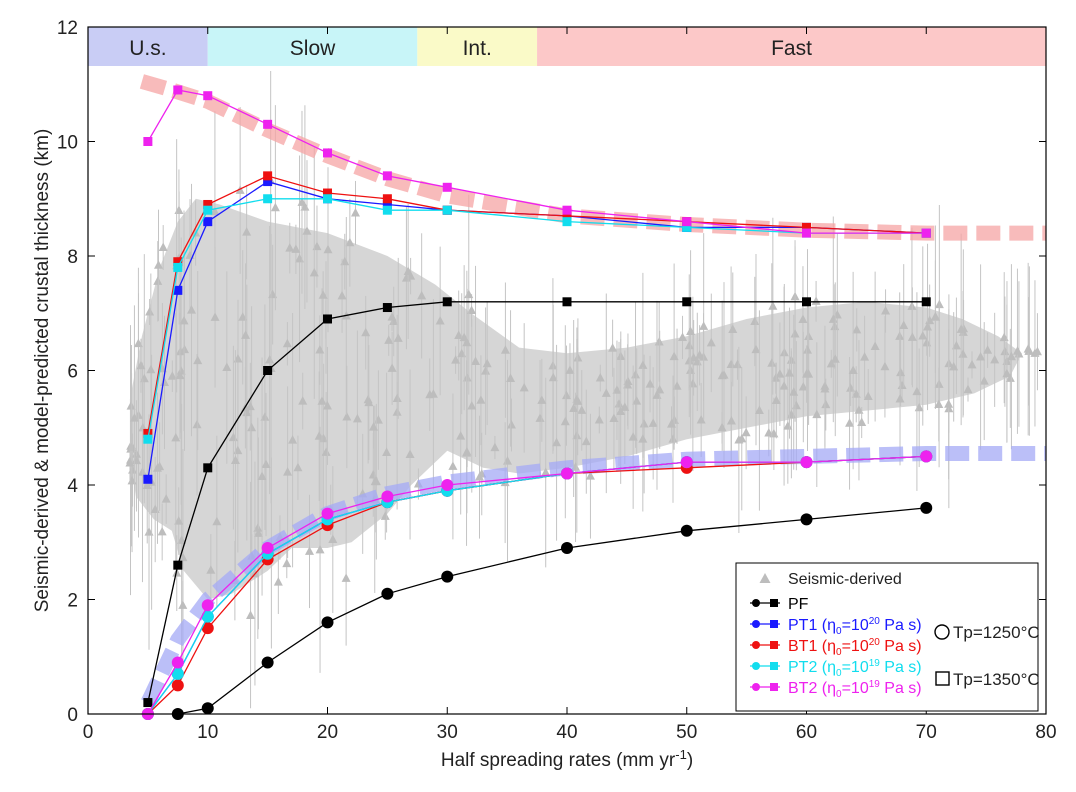  Describe the element at coordinates (806, 732) in the screenshot. I see `x-tick-label: 60` at that location.